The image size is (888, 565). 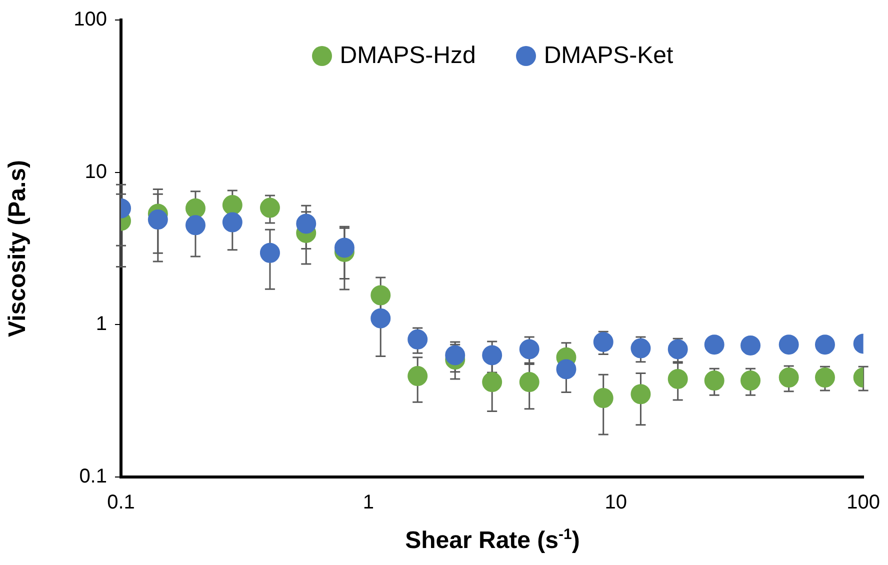 I want to click on x-tick-label: 1, so click(x=368, y=503).